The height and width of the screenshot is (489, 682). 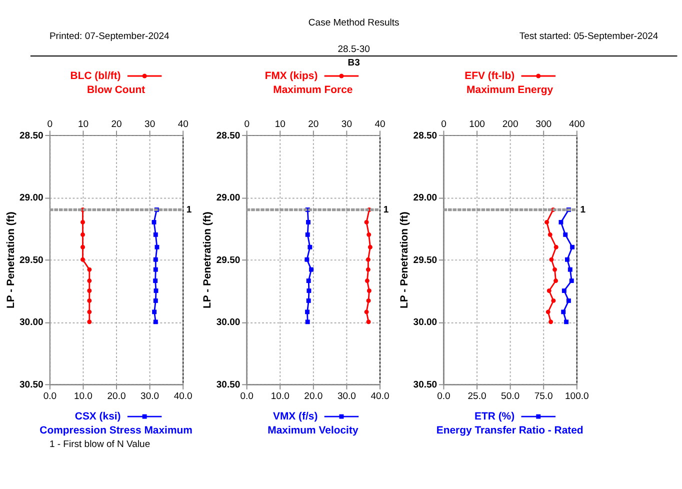 What do you see at coordinates (510, 396) in the screenshot?
I see `x-tick-label: 50.0` at bounding box center [510, 396].